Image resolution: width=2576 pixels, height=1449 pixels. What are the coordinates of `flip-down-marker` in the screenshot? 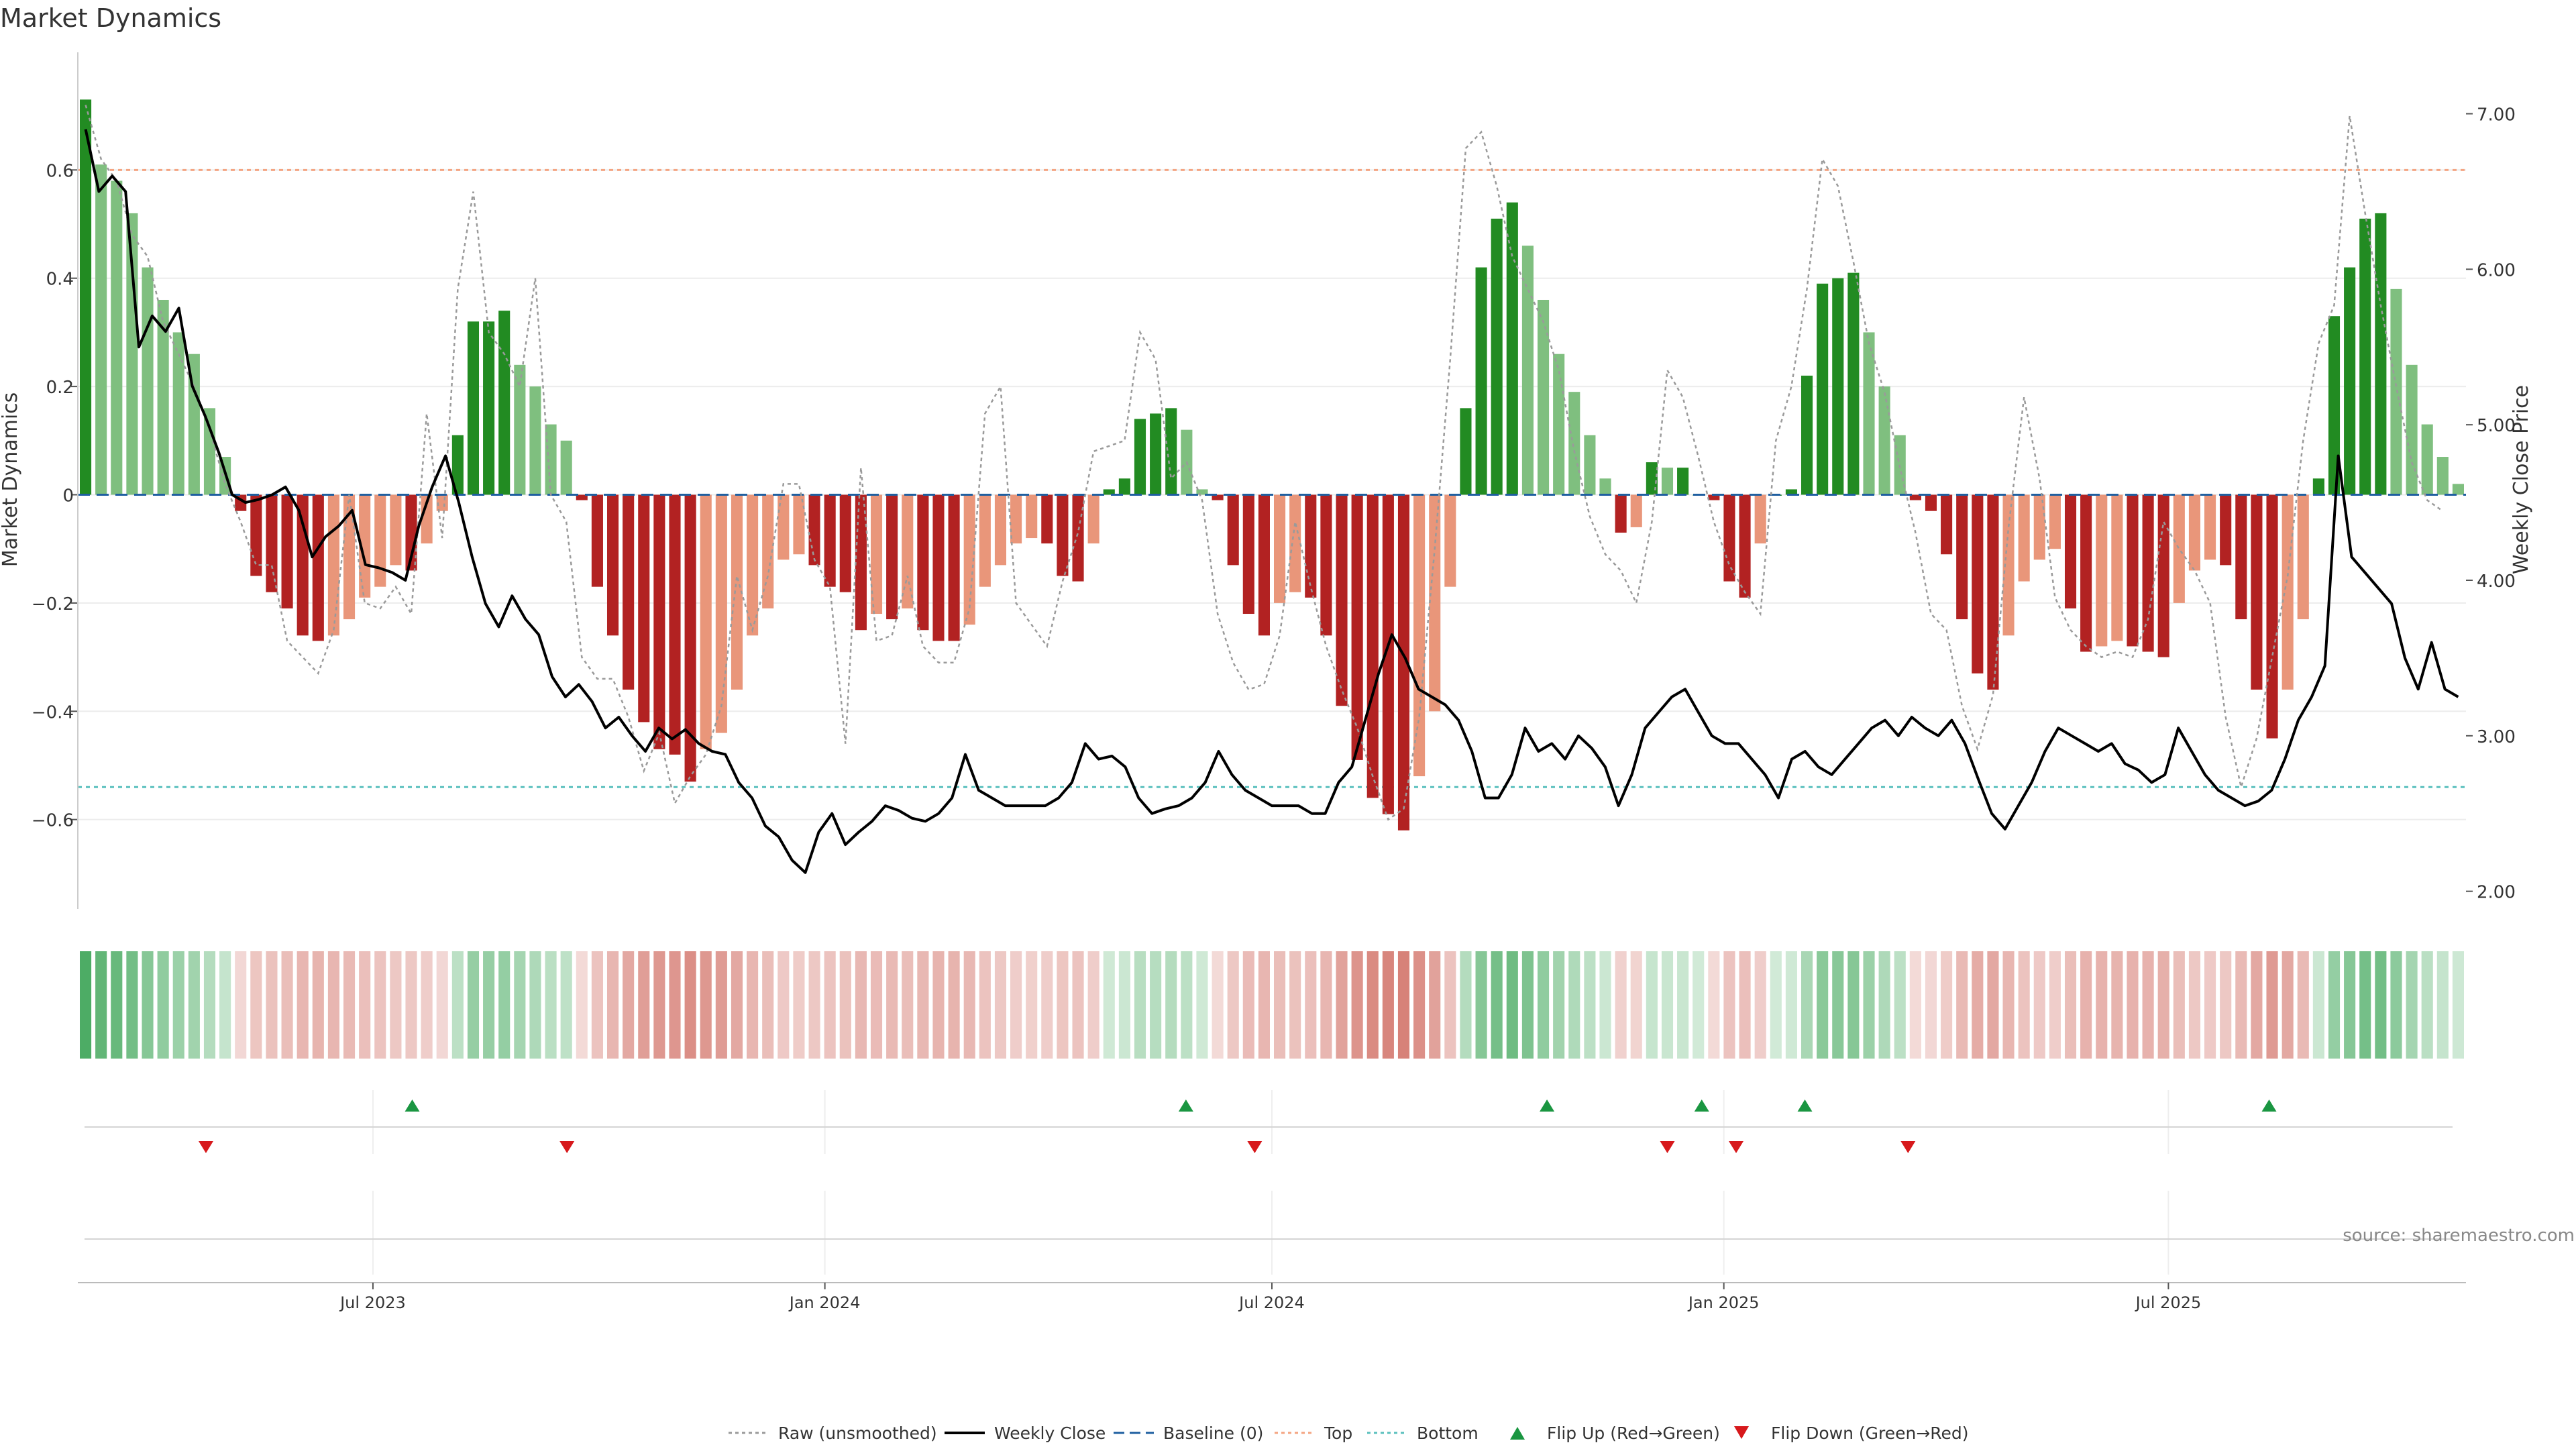 It's located at (1735, 1147).